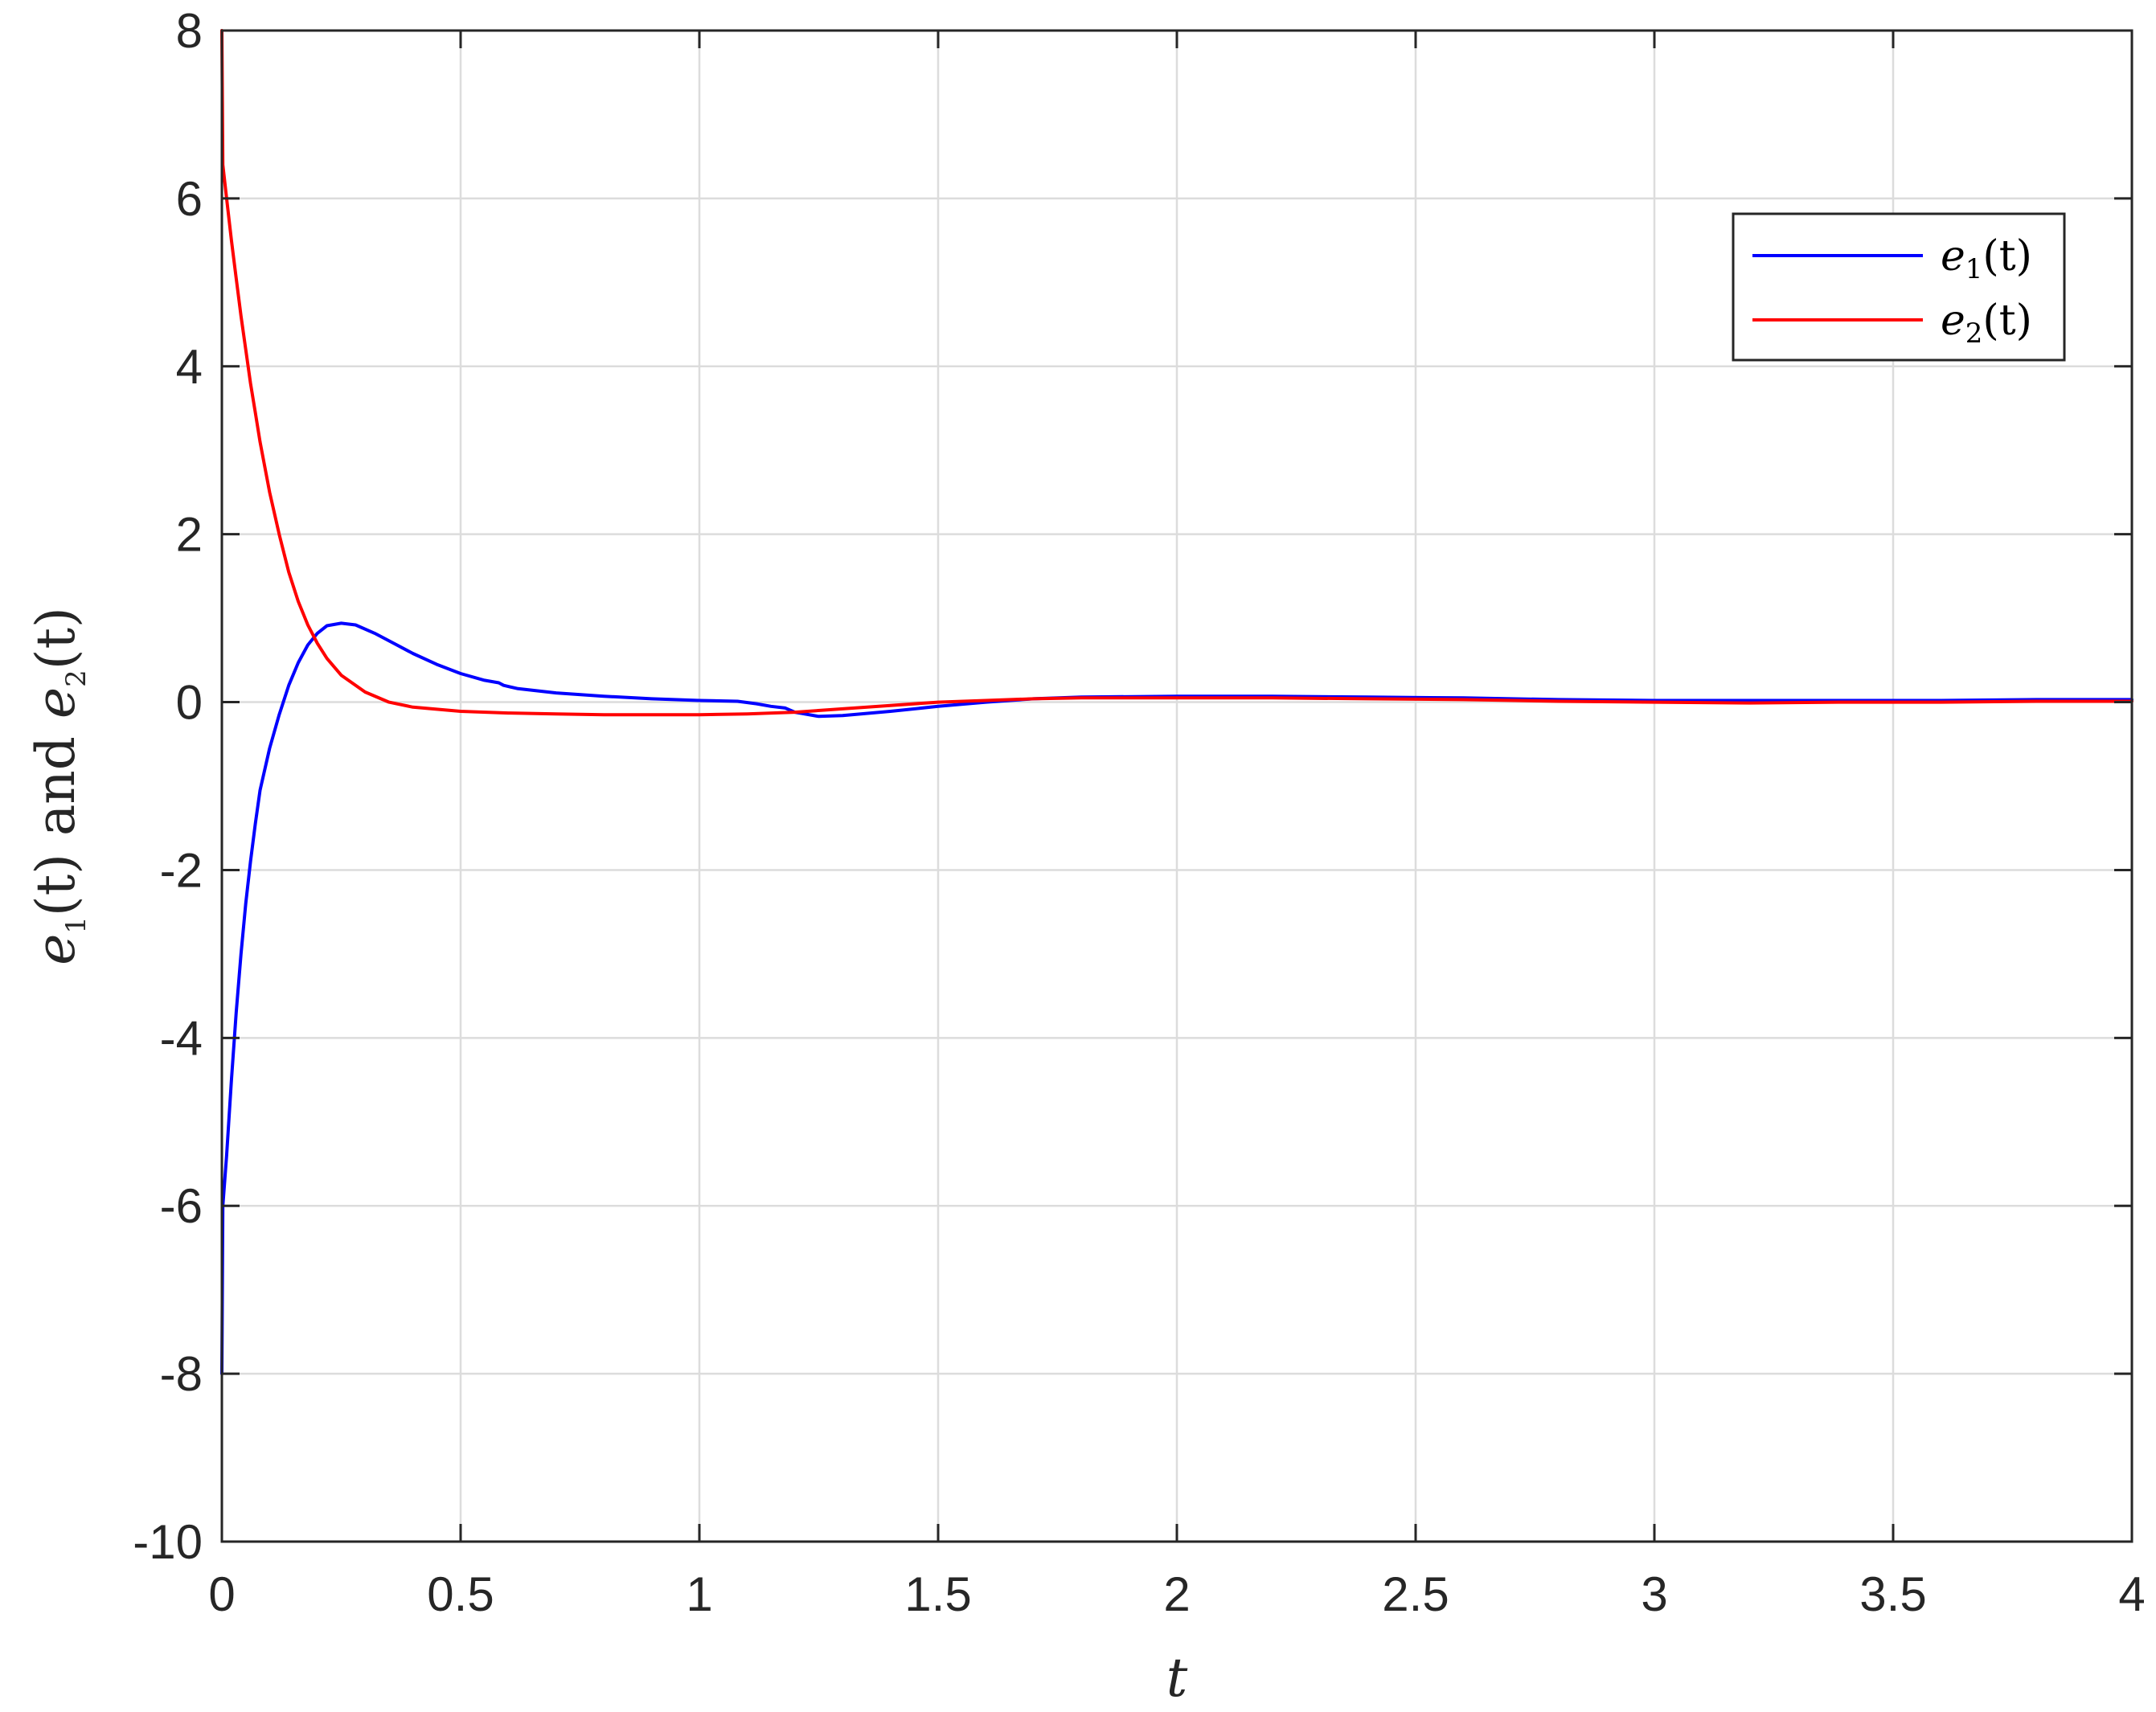  I want to click on legend-box, so click(1899, 287).